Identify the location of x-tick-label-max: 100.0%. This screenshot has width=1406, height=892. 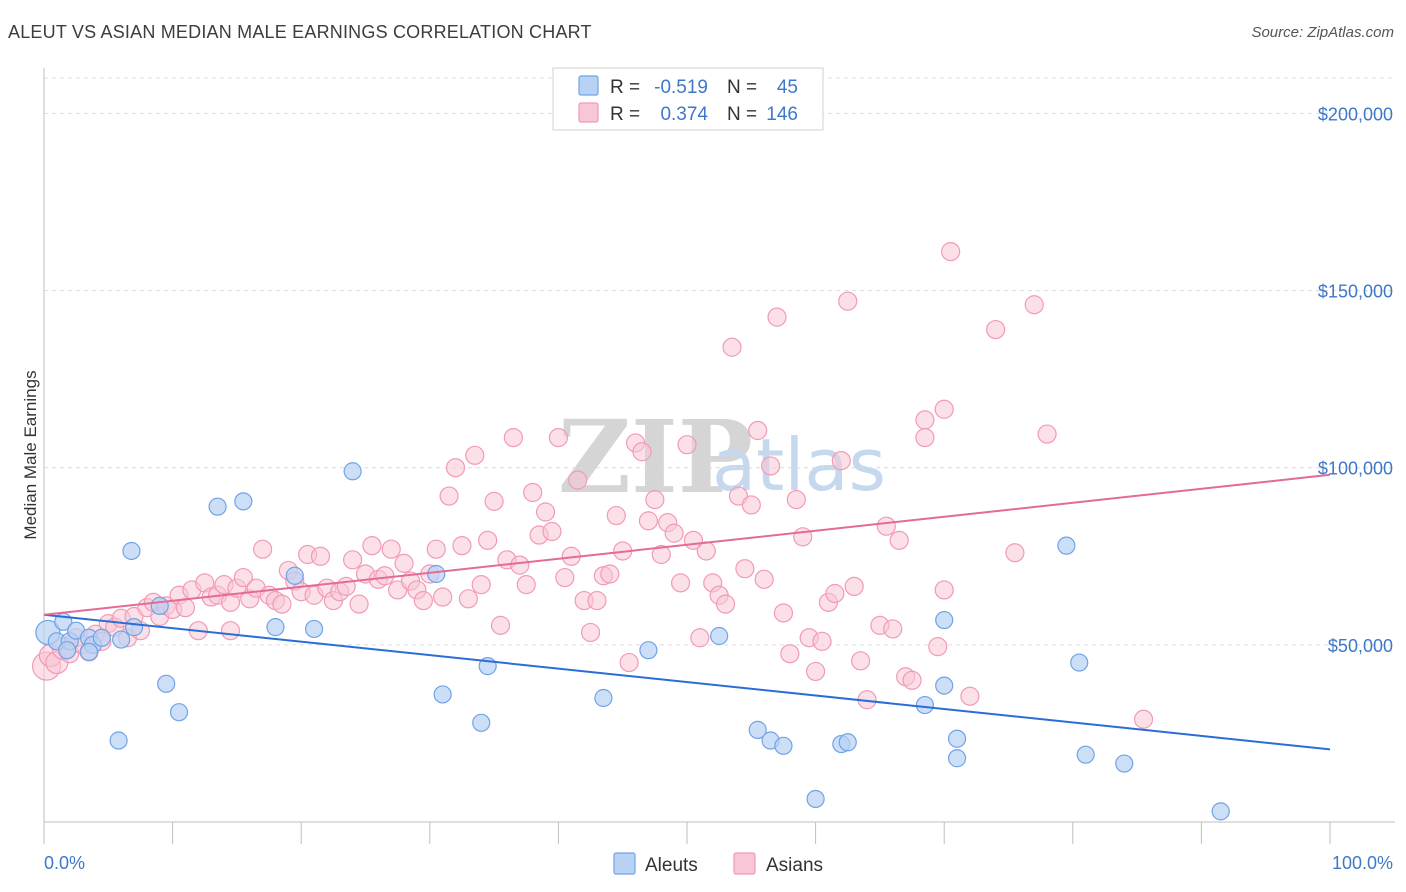
(1362, 863).